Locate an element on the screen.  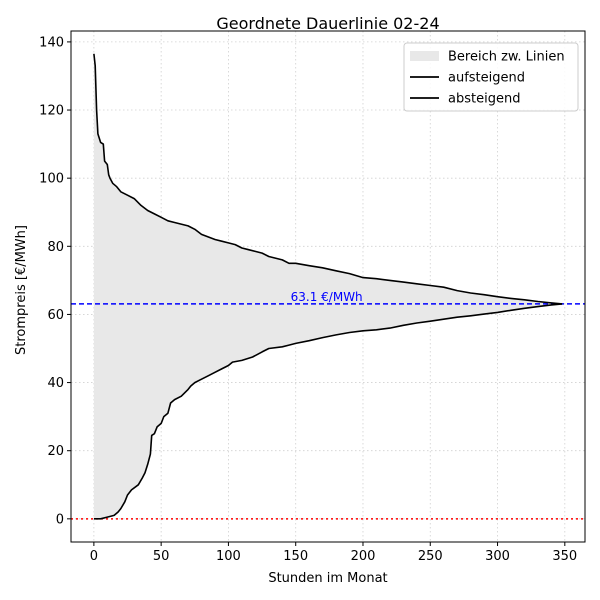
x-tick-label: 0 is located at coordinates (94, 556).